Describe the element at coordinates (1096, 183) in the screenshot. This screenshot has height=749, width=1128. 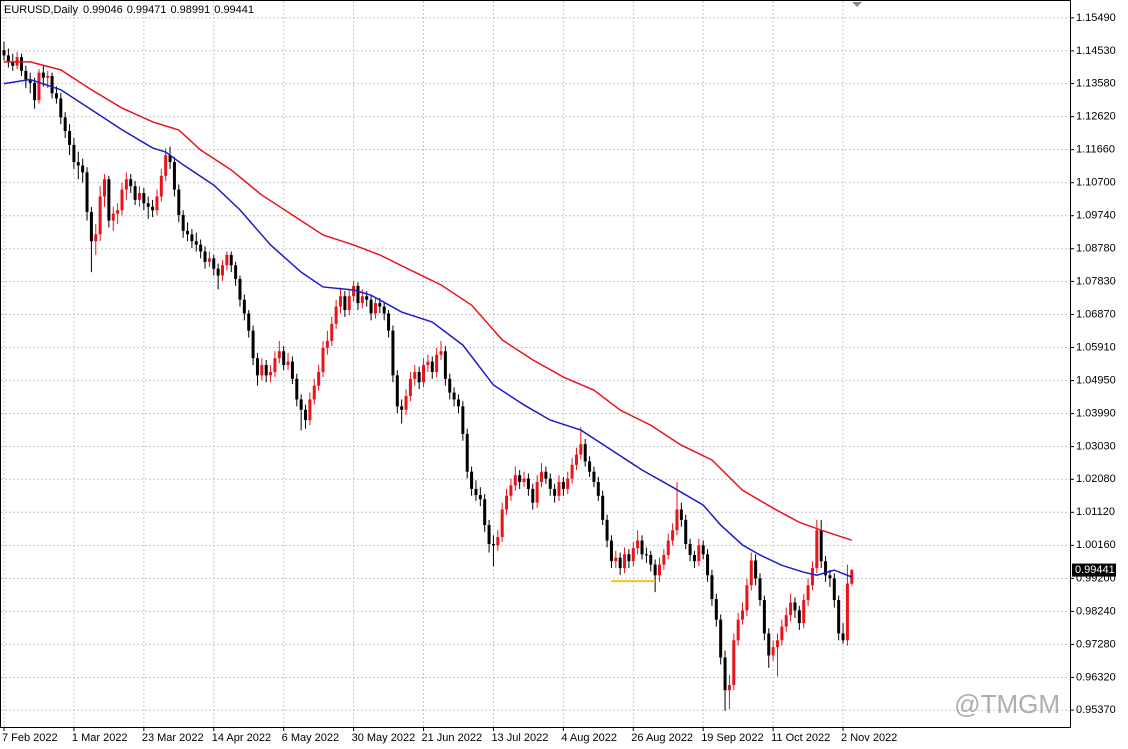
I see `y-tick-label: 1.10700` at that location.